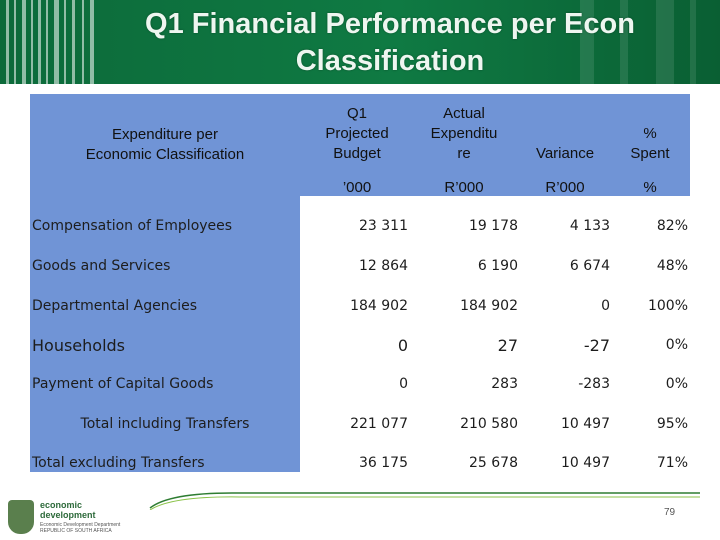  Describe the element at coordinates (650, 133) in the screenshot. I see `col-header-text: %` at that location.